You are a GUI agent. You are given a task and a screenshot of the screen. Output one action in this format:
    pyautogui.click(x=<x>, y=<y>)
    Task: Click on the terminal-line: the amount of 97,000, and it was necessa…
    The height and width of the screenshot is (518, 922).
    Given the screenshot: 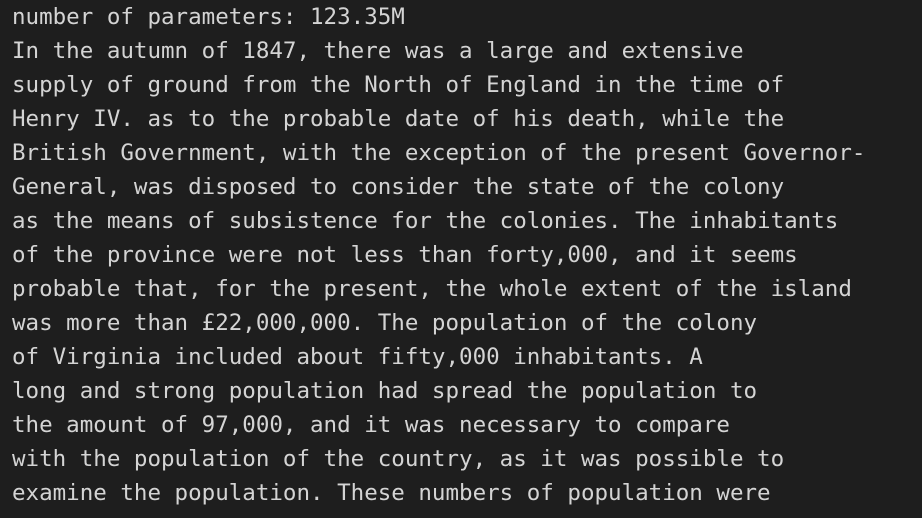 What is the action you would take?
    pyautogui.click(x=371, y=425)
    